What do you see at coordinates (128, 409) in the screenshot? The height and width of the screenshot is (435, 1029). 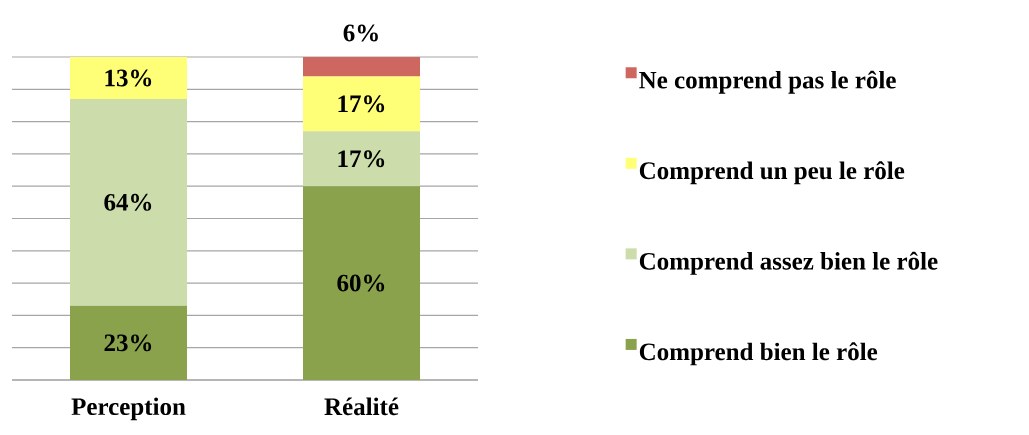 I see `x-tick-label: Perception` at bounding box center [128, 409].